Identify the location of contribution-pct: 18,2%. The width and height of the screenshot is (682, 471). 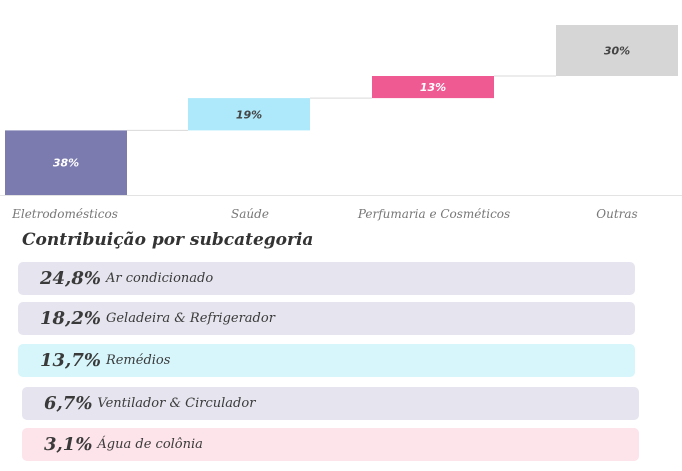
(70, 318).